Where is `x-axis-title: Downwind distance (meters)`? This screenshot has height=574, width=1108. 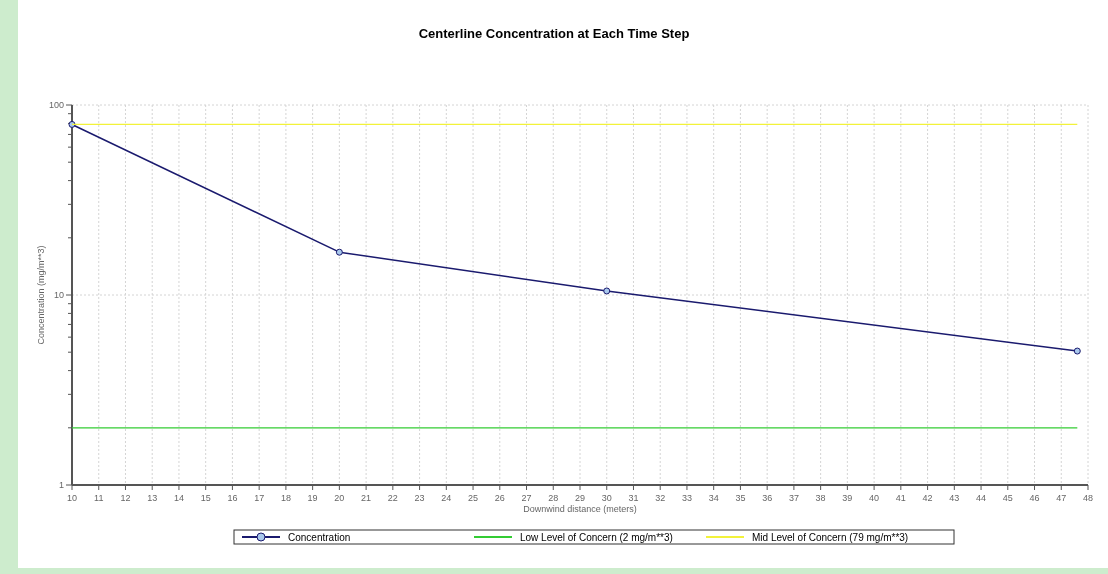 x-axis-title: Downwind distance (meters) is located at coordinates (580, 509).